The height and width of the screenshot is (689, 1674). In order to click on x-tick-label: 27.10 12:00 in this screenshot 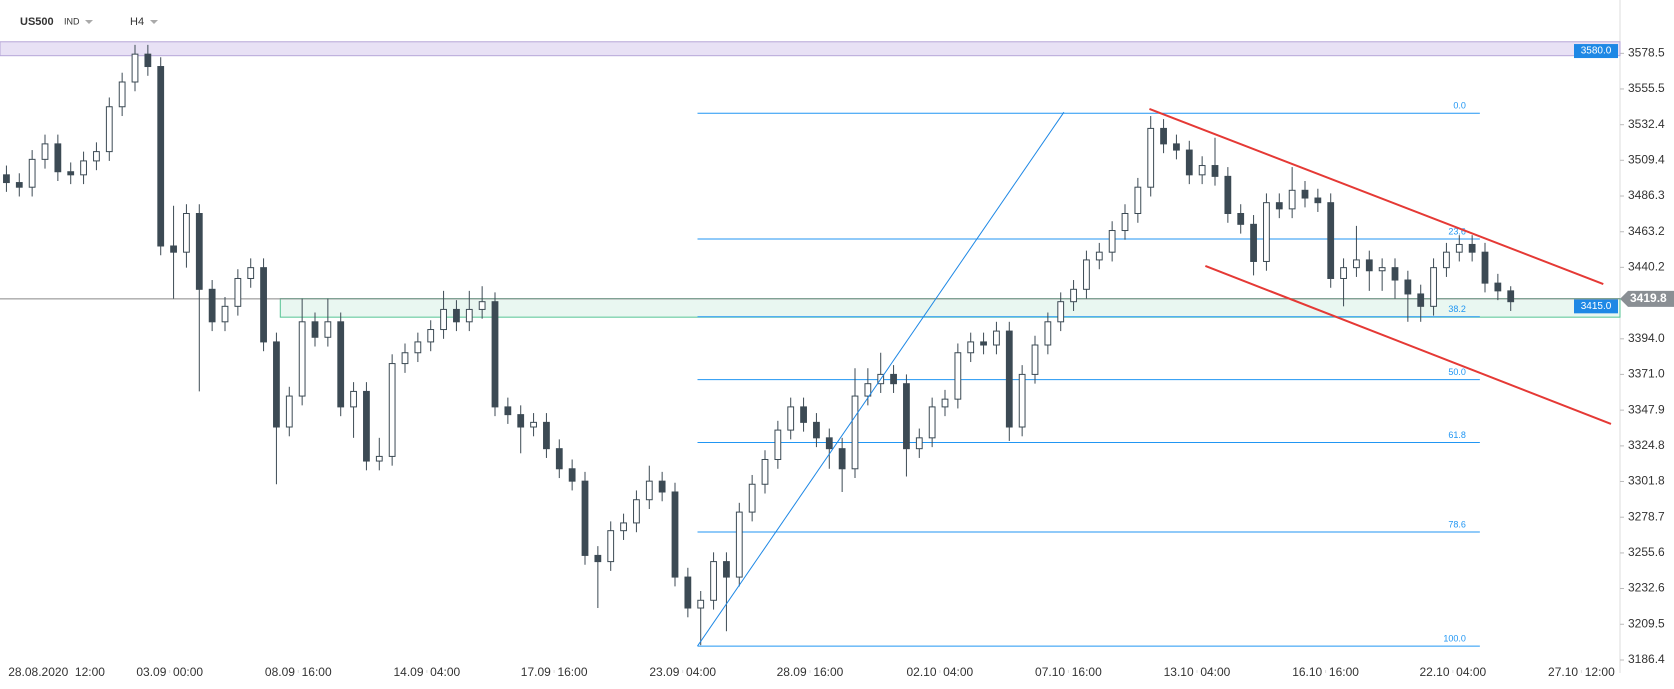, I will do `click(1581, 672)`.